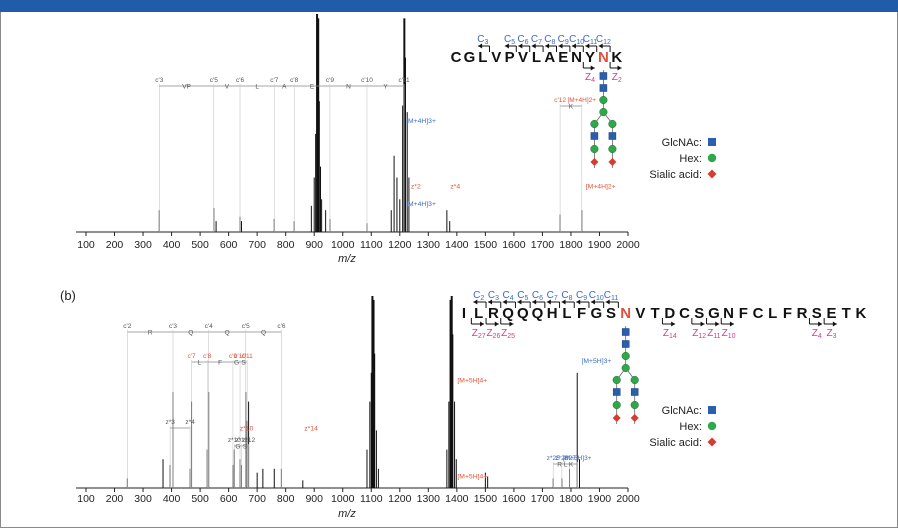 Image resolution: width=898 pixels, height=528 pixels. What do you see at coordinates (257, 499) in the screenshot?
I see `x-tick-label: 700` at bounding box center [257, 499].